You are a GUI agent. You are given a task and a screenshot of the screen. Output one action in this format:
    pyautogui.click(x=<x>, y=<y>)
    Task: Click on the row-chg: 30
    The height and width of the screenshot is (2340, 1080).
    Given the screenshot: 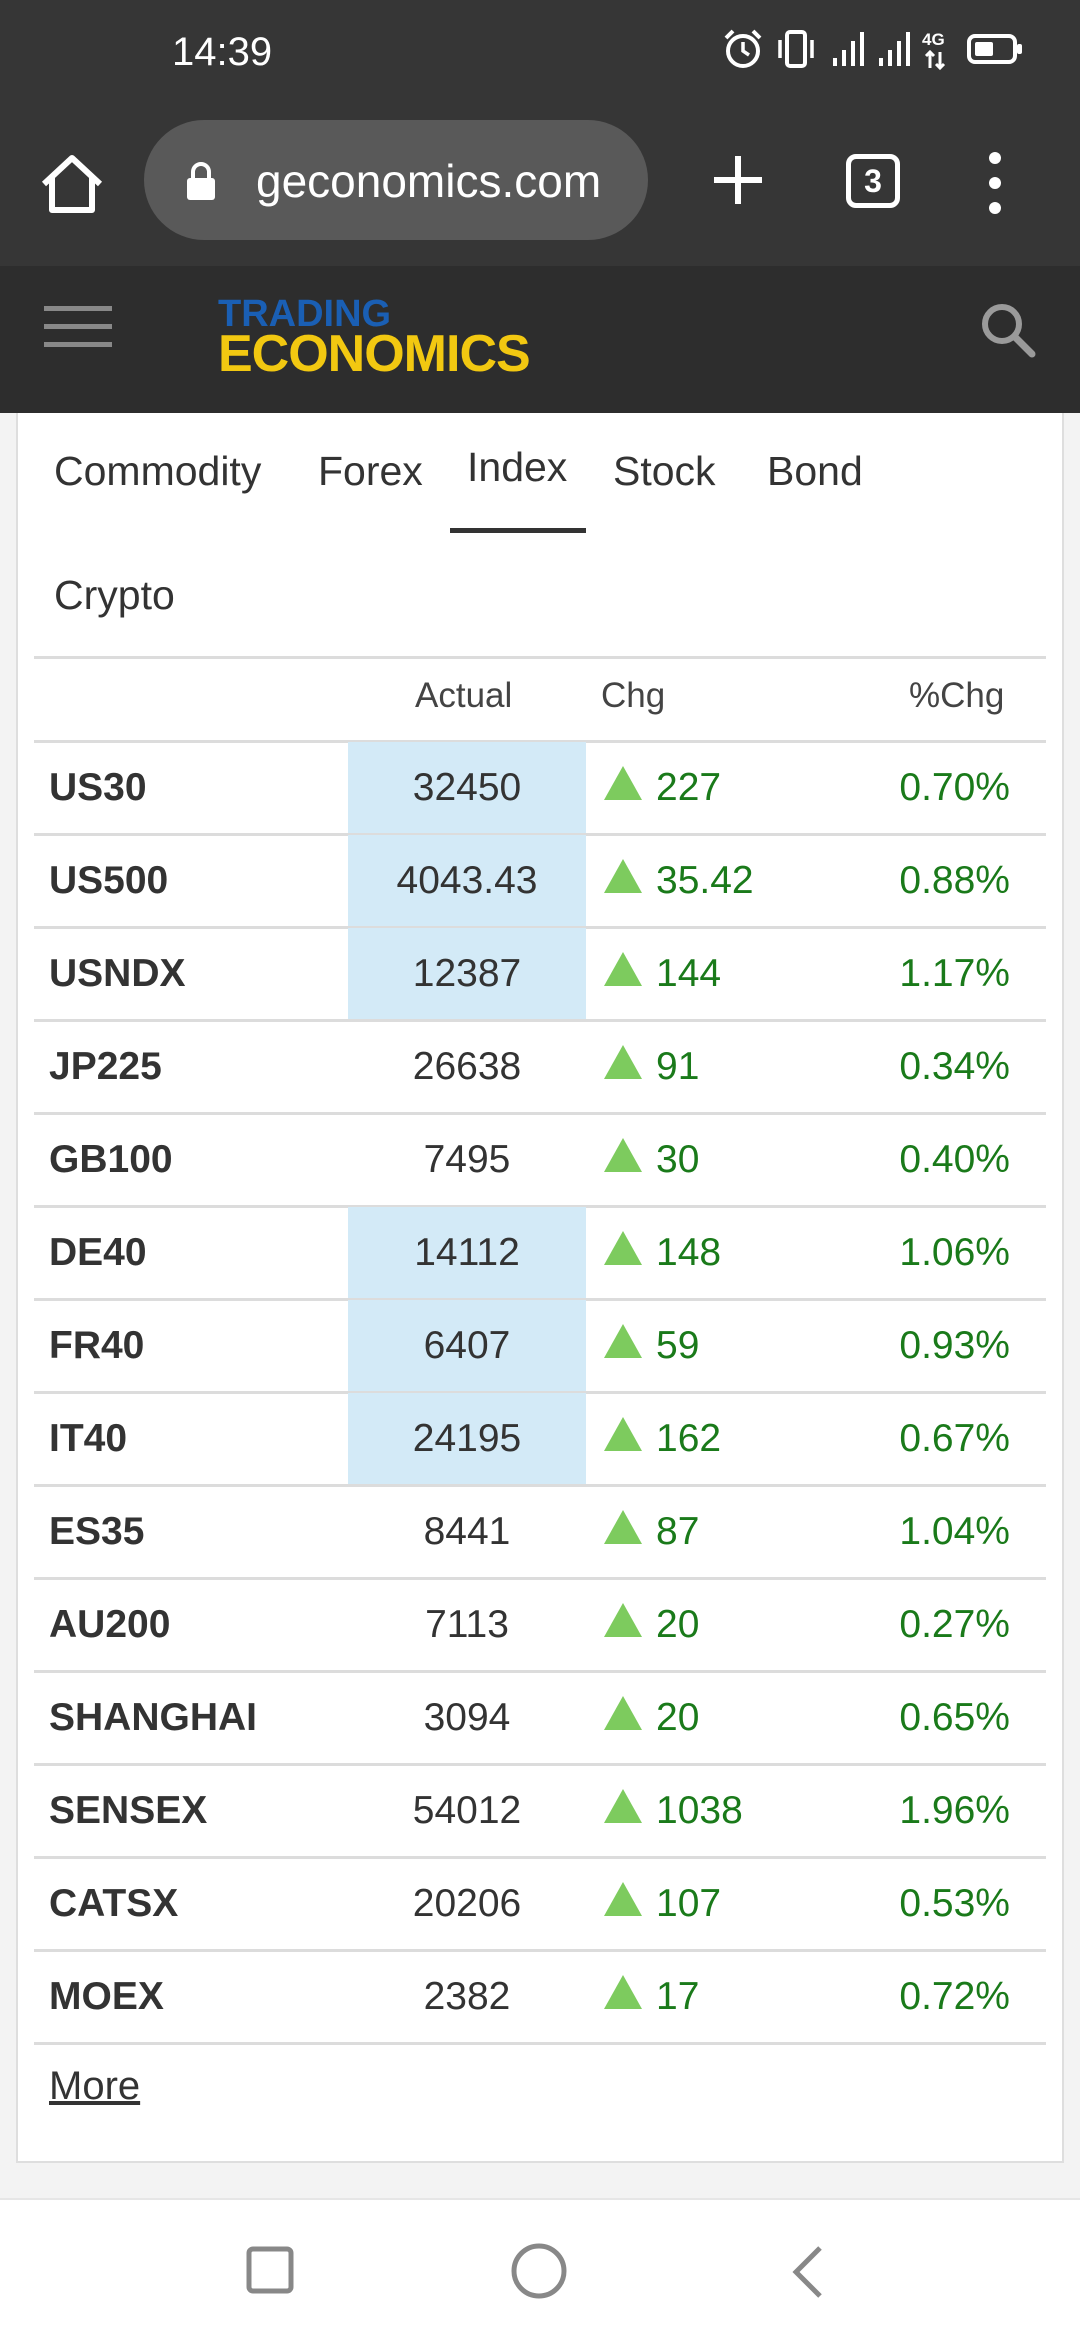 What is the action you would take?
    pyautogui.click(x=678, y=1159)
    